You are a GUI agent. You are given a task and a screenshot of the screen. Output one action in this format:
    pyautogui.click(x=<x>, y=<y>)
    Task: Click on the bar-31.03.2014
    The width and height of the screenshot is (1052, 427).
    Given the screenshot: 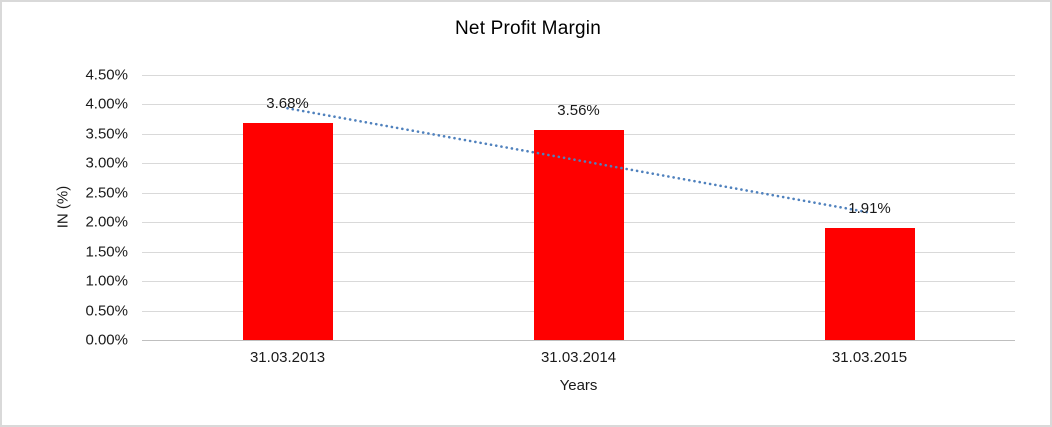 What is the action you would take?
    pyautogui.click(x=578, y=235)
    